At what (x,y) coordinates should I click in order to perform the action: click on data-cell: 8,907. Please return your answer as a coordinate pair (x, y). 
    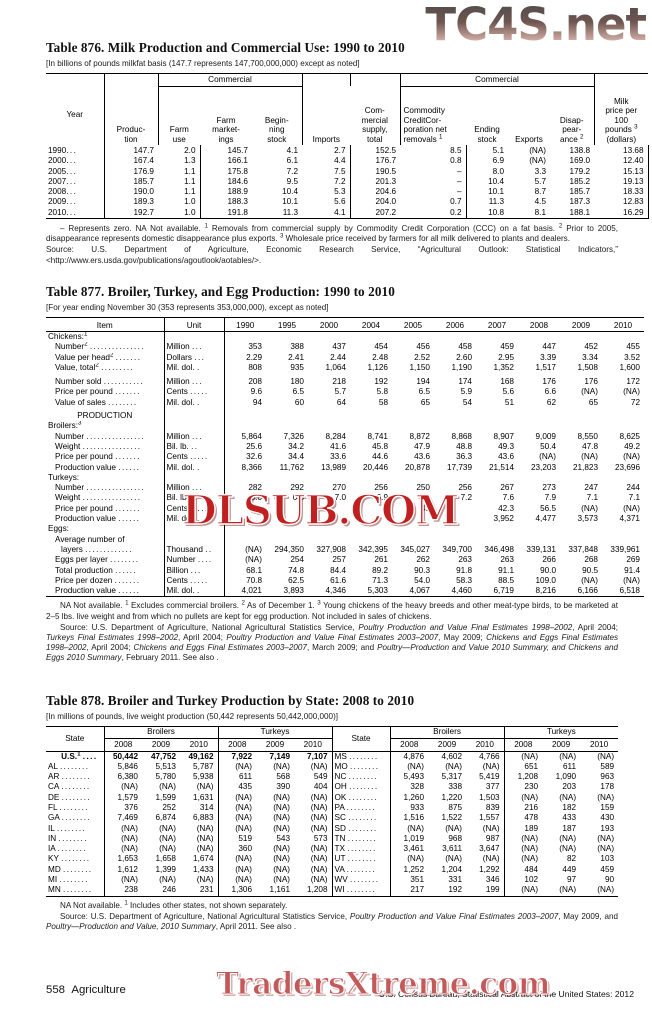
    Looking at the image, I should click on (504, 436).